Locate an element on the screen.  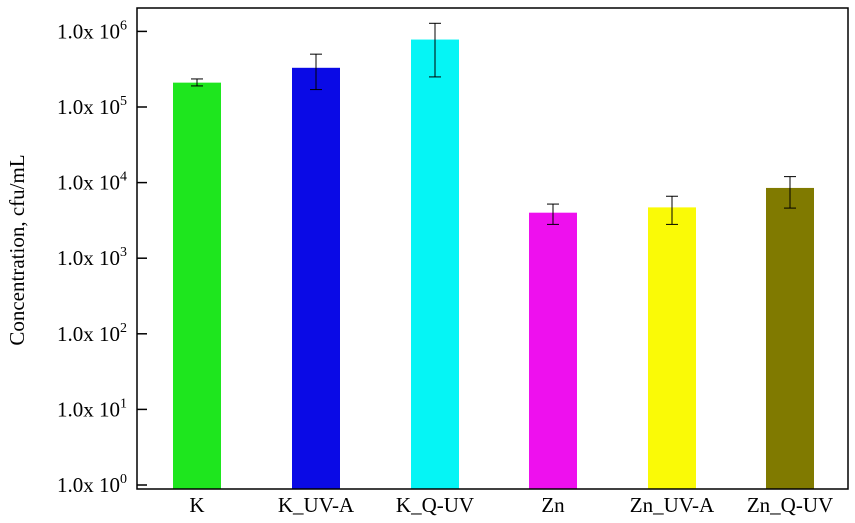
x-axis-ticks: K K_UV-A K_Q-UV Zn Zn_UV-A Zn_Q-UV is located at coordinates (511, 505).